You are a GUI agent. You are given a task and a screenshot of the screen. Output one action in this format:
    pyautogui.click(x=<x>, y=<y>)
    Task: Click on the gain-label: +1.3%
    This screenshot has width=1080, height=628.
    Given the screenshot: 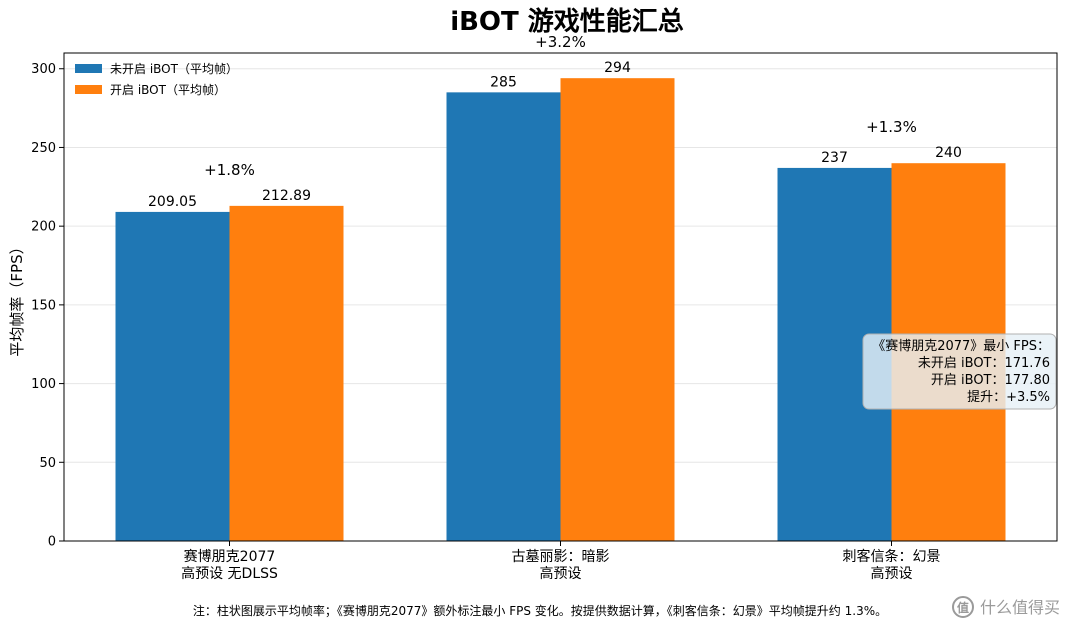 What is the action you would take?
    pyautogui.click(x=891, y=127)
    